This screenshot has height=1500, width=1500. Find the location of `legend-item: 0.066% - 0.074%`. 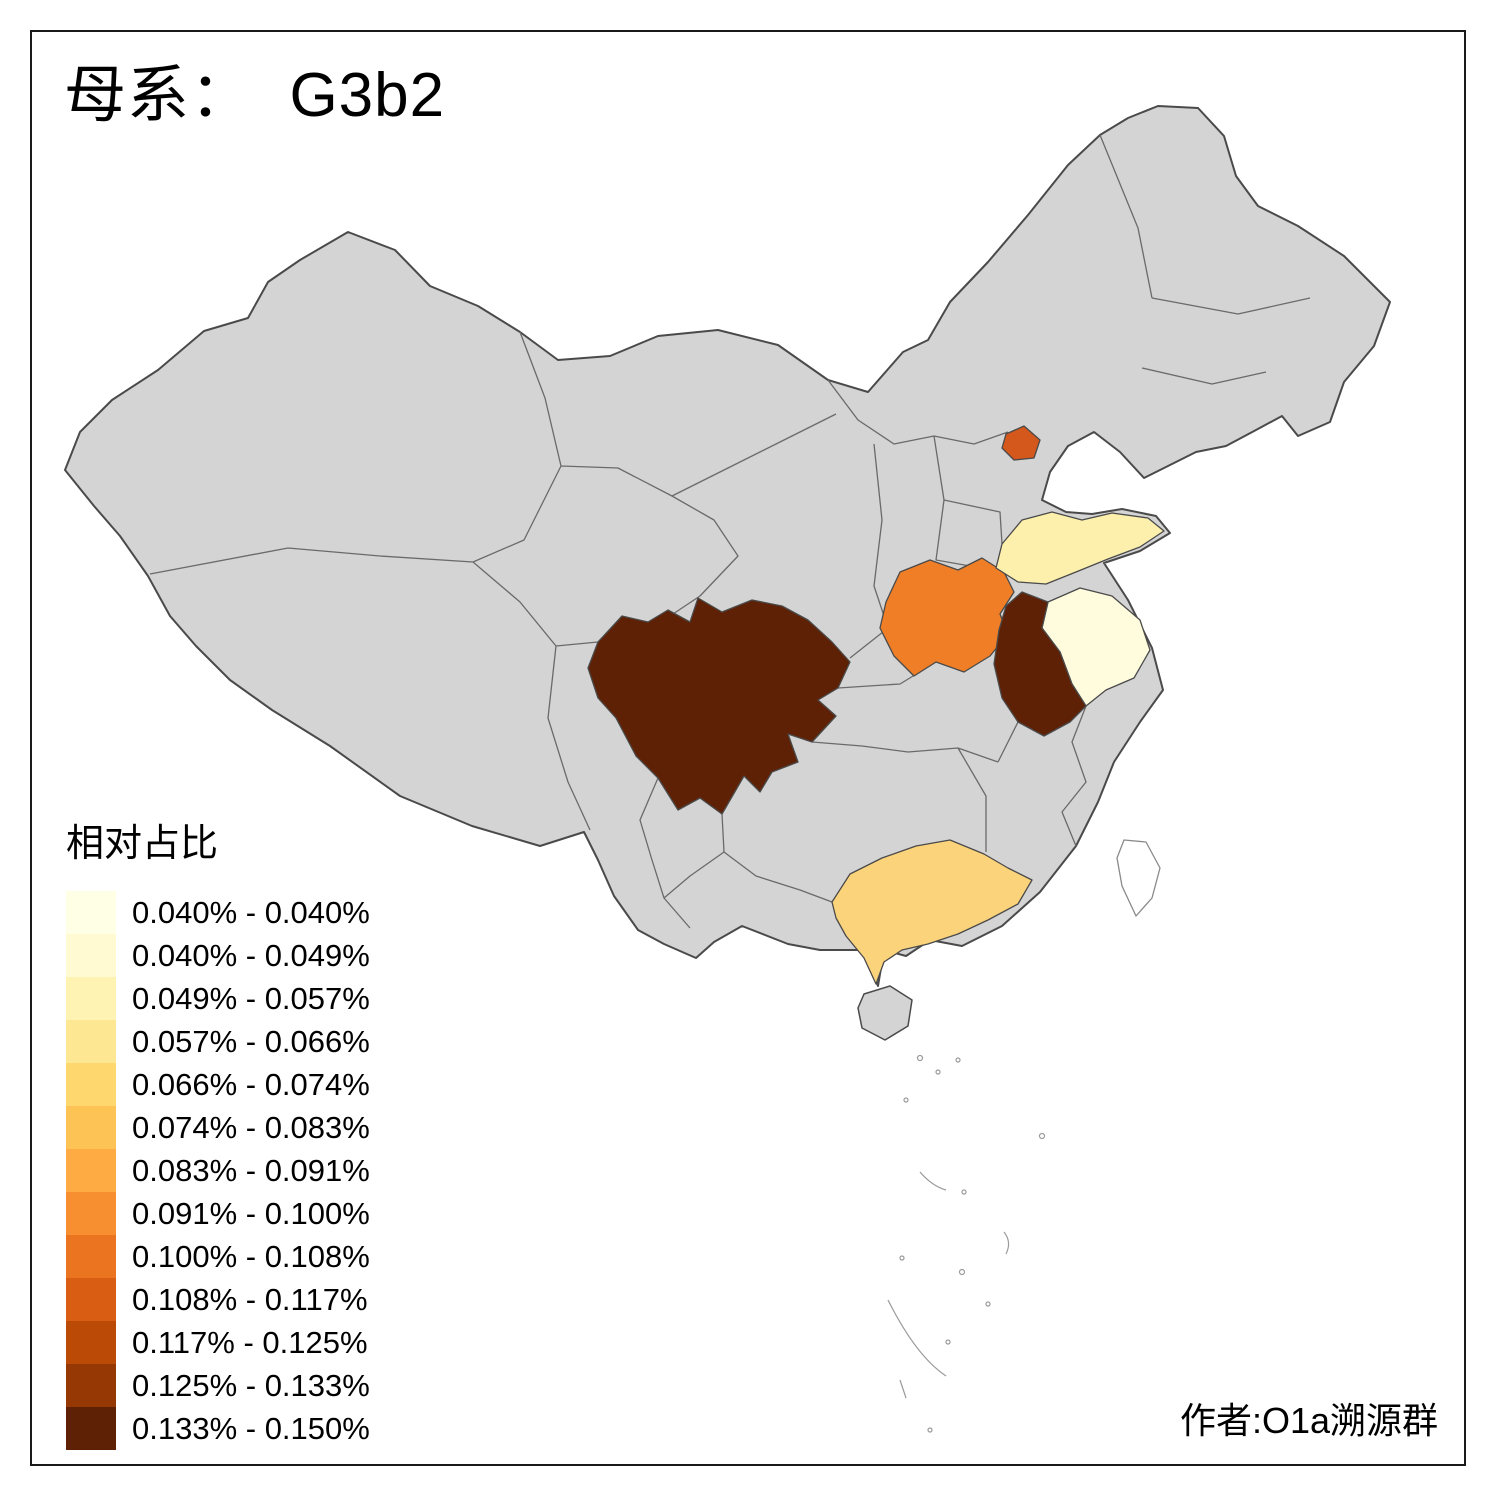

legend-item: 0.066% - 0.074% is located at coordinates (218, 1084).